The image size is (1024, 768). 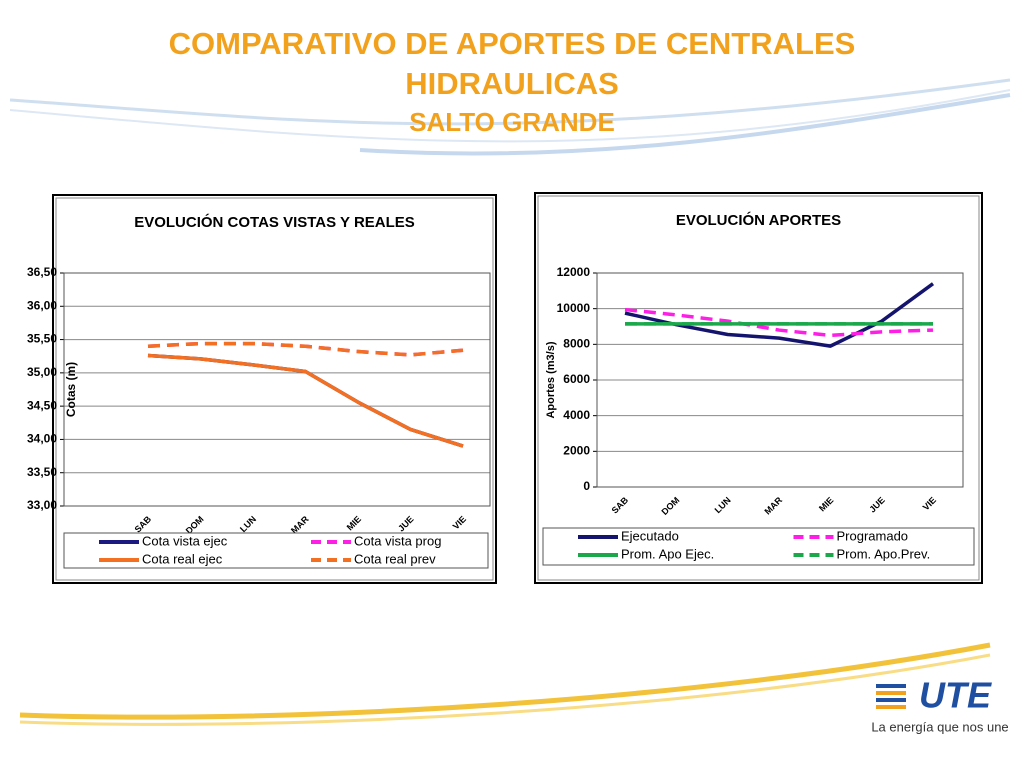 I want to click on legend-label: Programado, so click(x=873, y=535).